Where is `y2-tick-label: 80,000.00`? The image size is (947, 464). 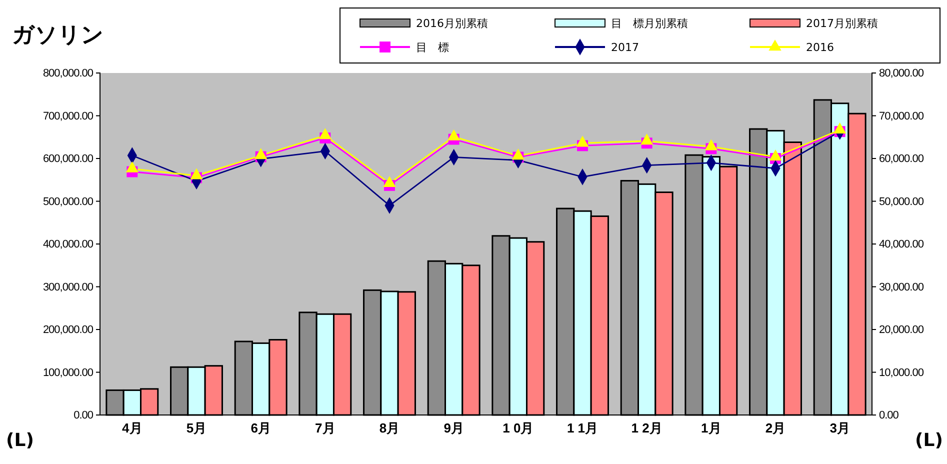
y2-tick-label: 80,000.00 is located at coordinates (901, 74).